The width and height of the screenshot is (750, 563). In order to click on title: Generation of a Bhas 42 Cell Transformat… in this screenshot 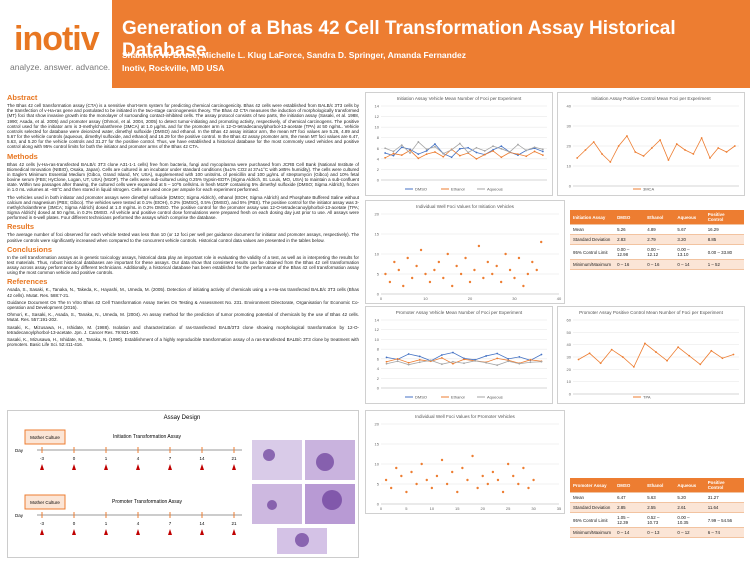, I will do `click(399, 39)`.